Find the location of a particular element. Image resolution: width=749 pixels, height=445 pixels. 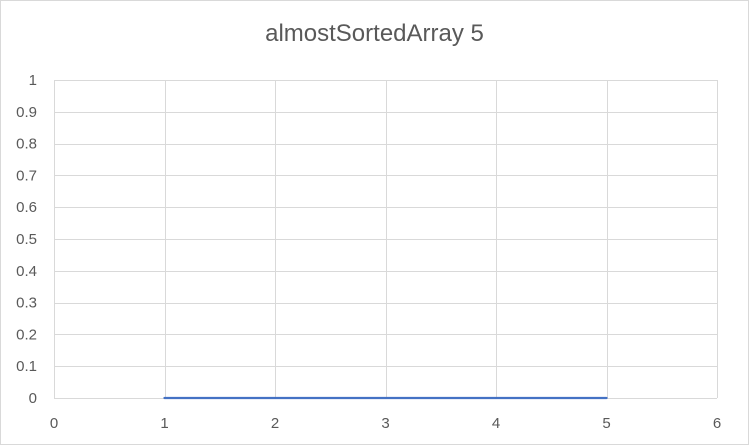

series-layer is located at coordinates (385, 398).